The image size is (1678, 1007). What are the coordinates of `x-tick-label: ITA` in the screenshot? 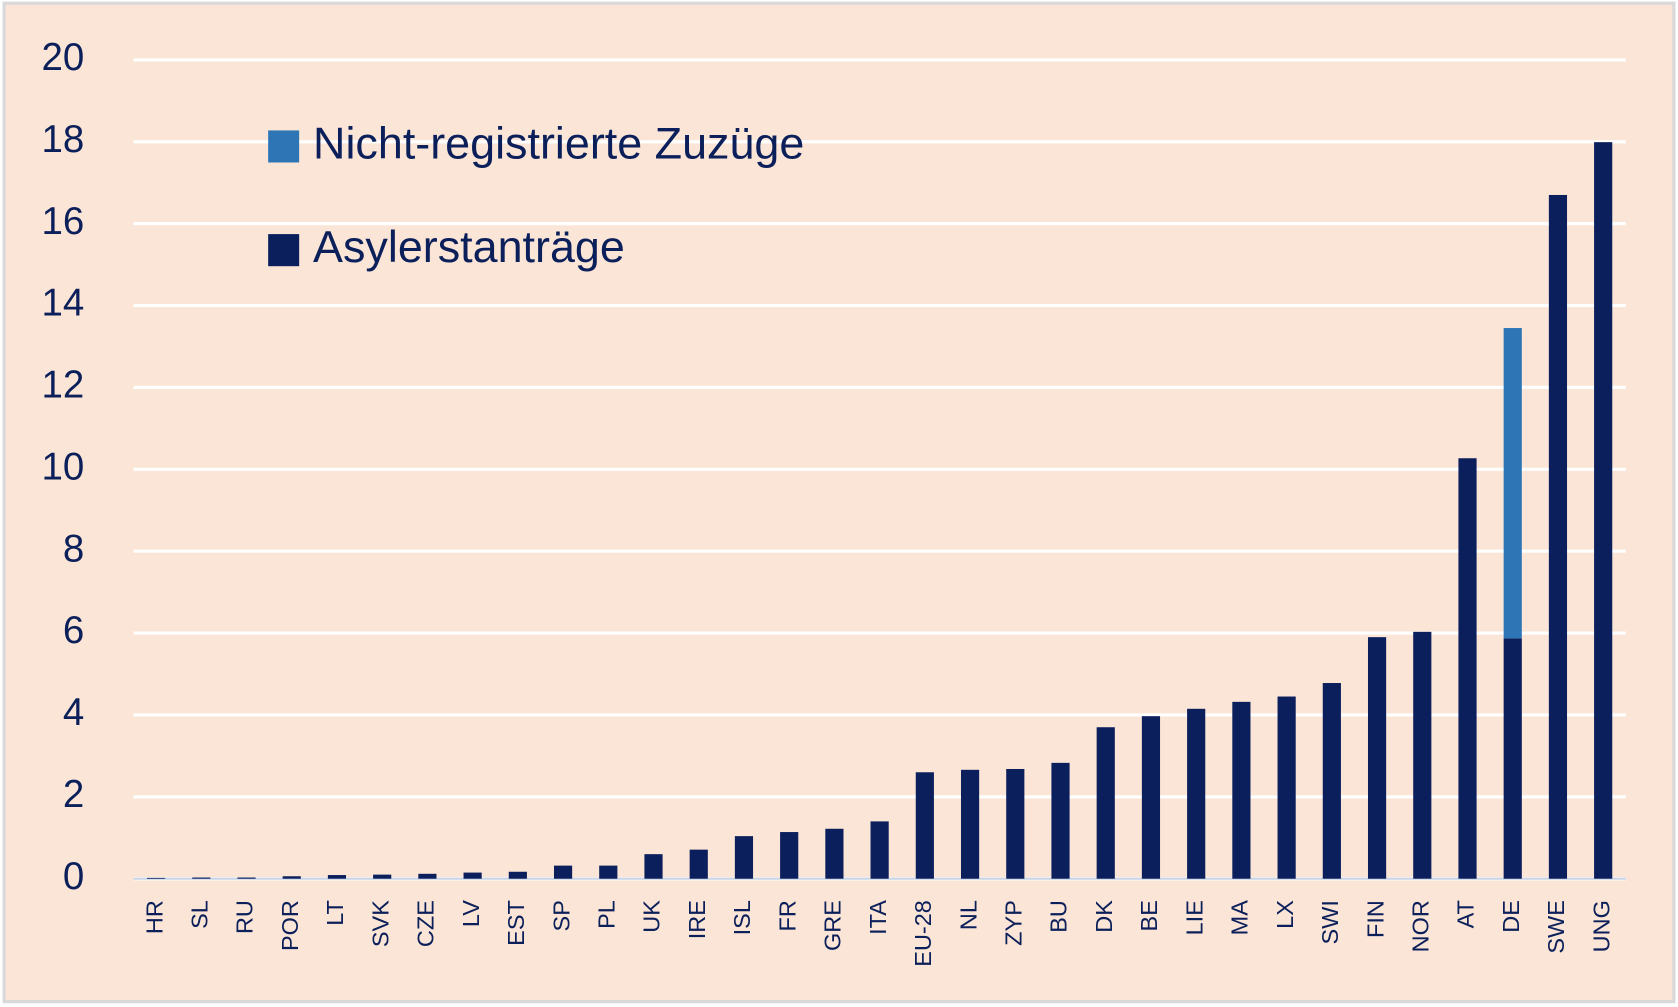 It's located at (878, 917).